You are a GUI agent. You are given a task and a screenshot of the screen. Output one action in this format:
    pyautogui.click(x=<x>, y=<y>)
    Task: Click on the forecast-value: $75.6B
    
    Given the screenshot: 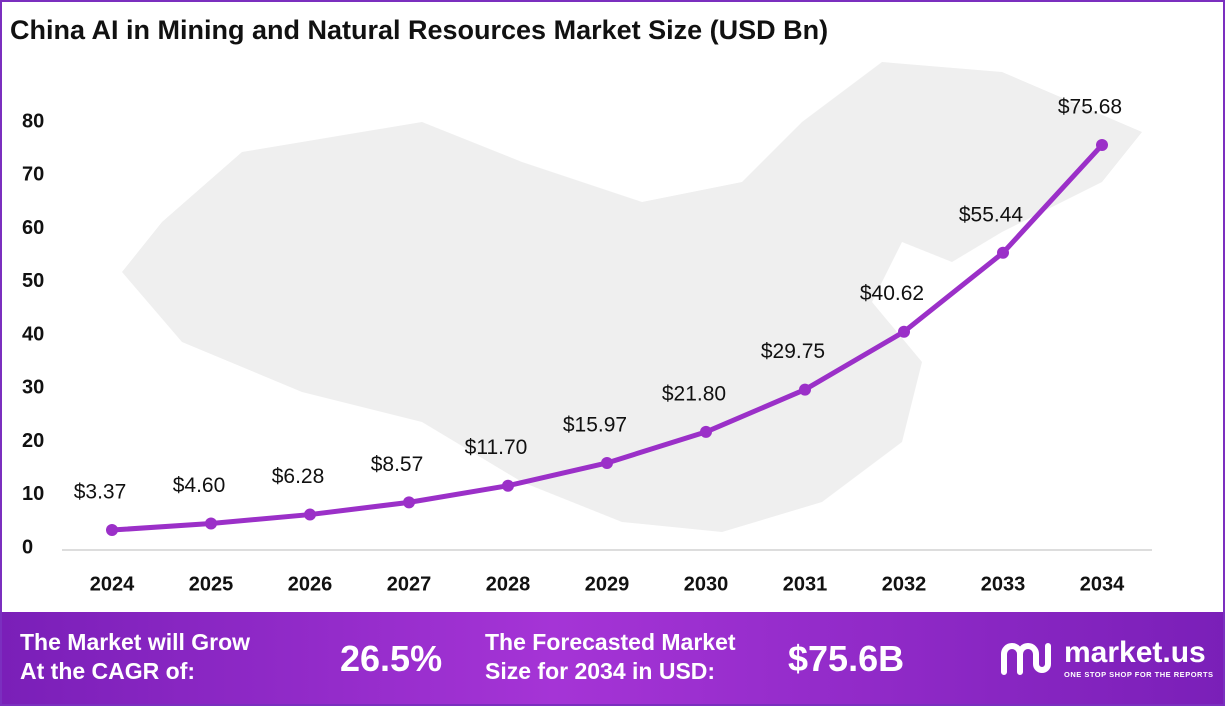 What is the action you would take?
    pyautogui.click(x=846, y=658)
    